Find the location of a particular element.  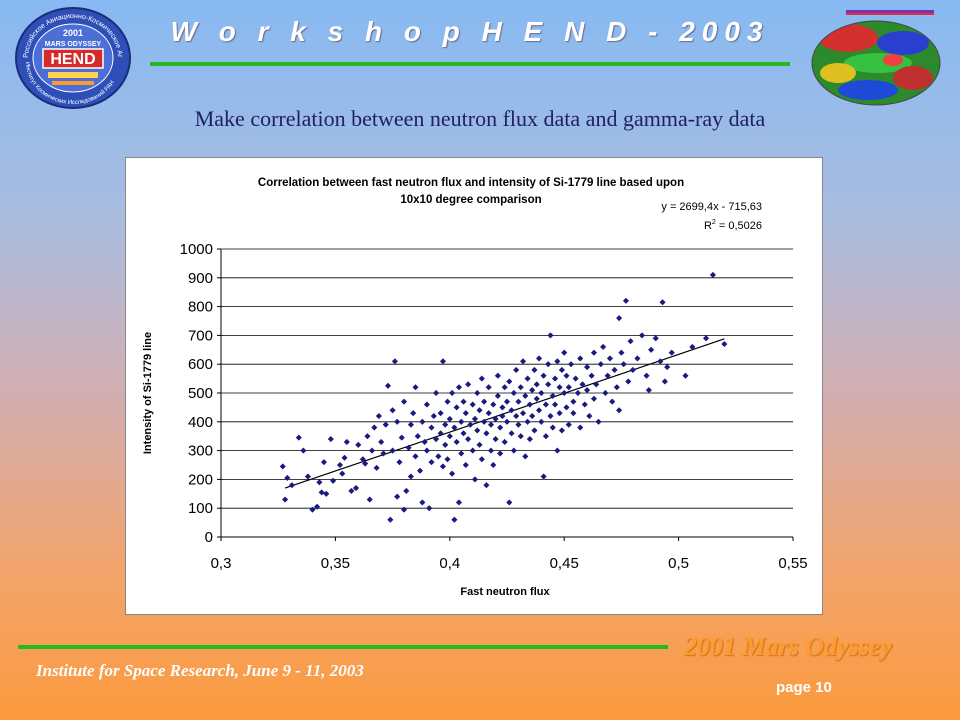

y-tick-label: 600 is located at coordinates (200, 364).